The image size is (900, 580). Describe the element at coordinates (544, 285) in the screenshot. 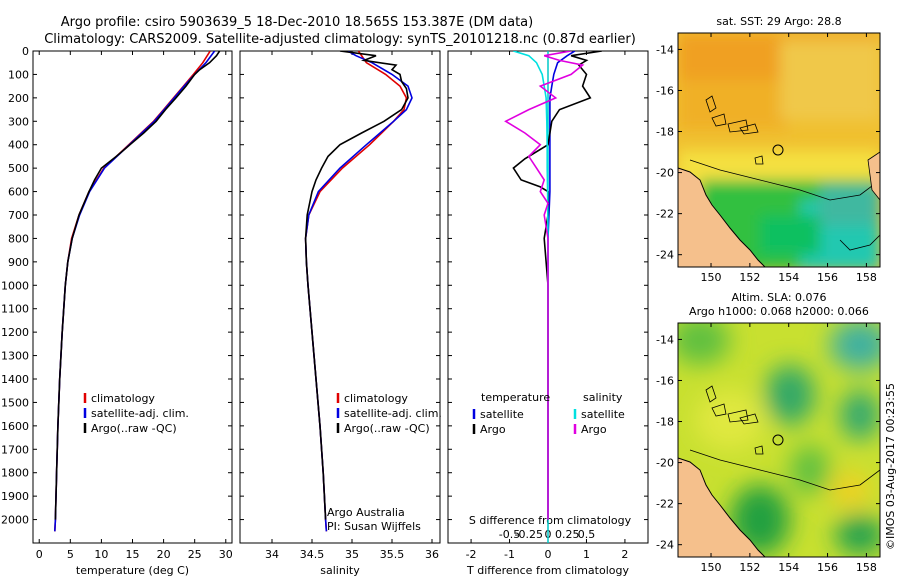

I see `series-line-s-argo` at that location.